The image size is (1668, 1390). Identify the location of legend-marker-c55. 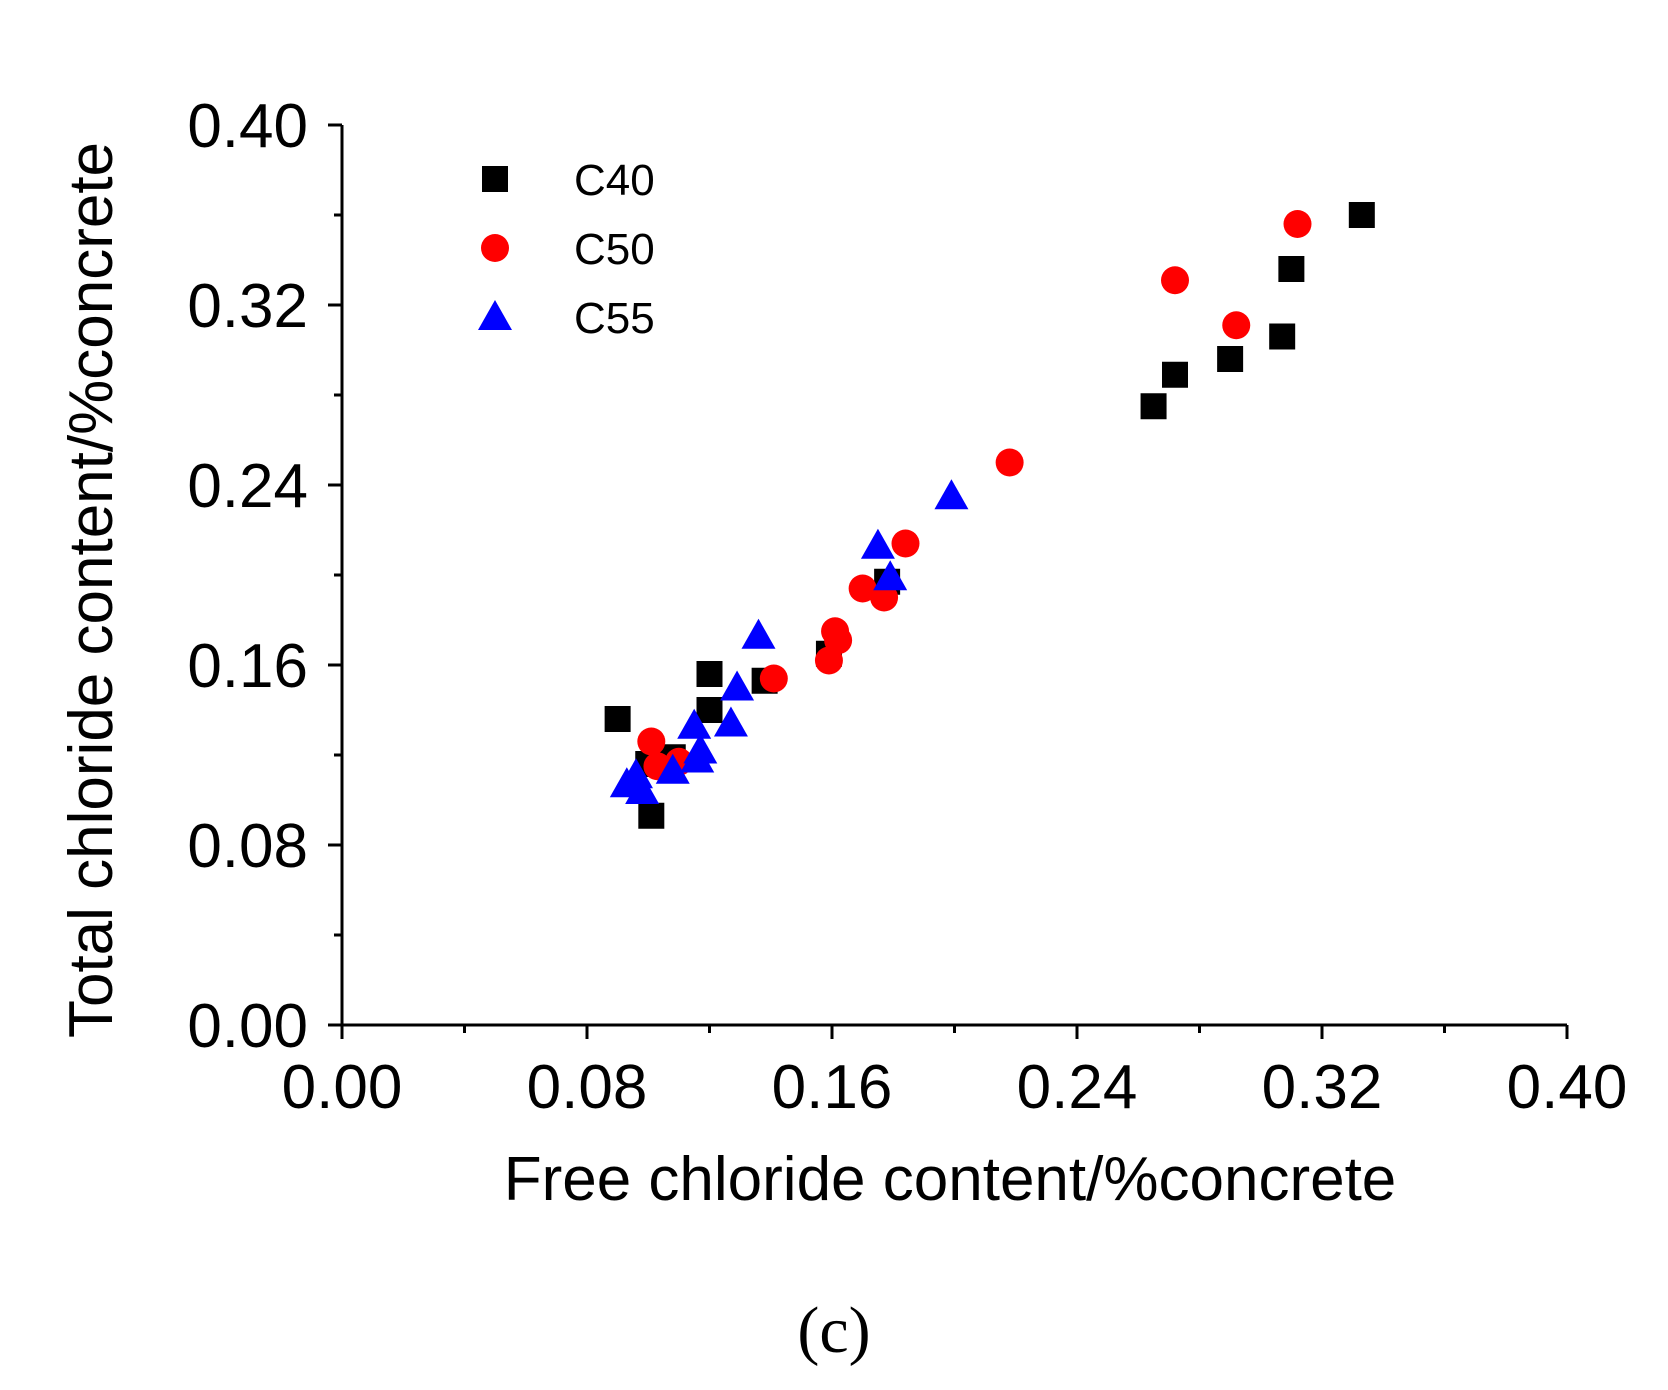
(495, 315).